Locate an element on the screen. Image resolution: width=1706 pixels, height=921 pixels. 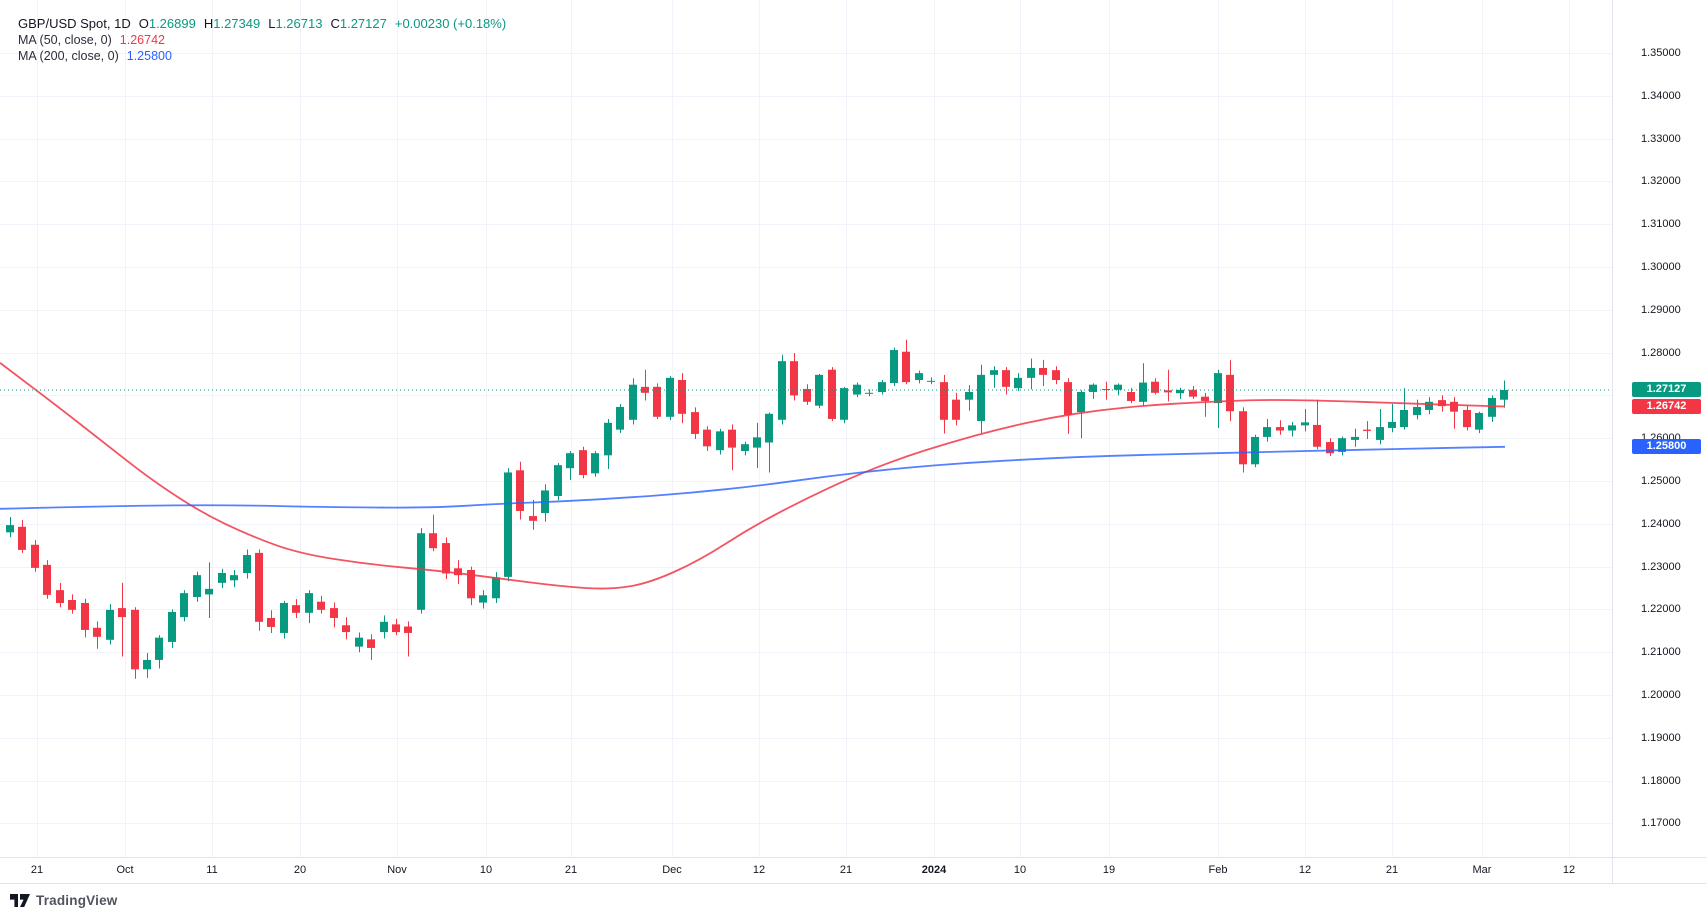
ma200-legend-row: MA (200, close, 0) 1.25800 is located at coordinates (262, 56).